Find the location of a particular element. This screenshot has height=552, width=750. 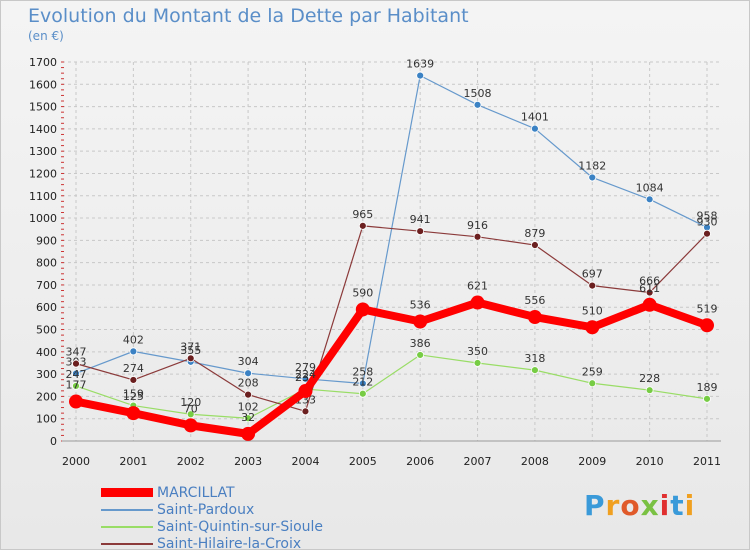

legend-label: Saint-Quintin-sur-Sioule is located at coordinates (240, 526).